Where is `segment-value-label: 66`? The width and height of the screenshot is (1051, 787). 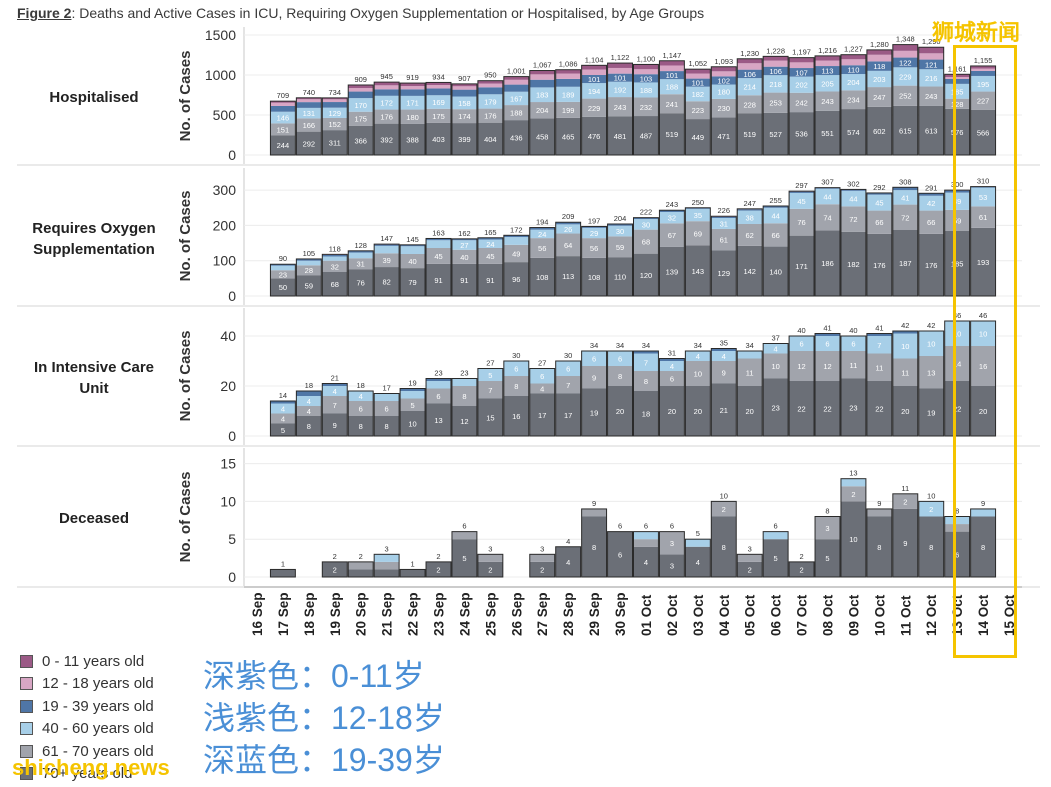 segment-value-label: 66 is located at coordinates (775, 235).